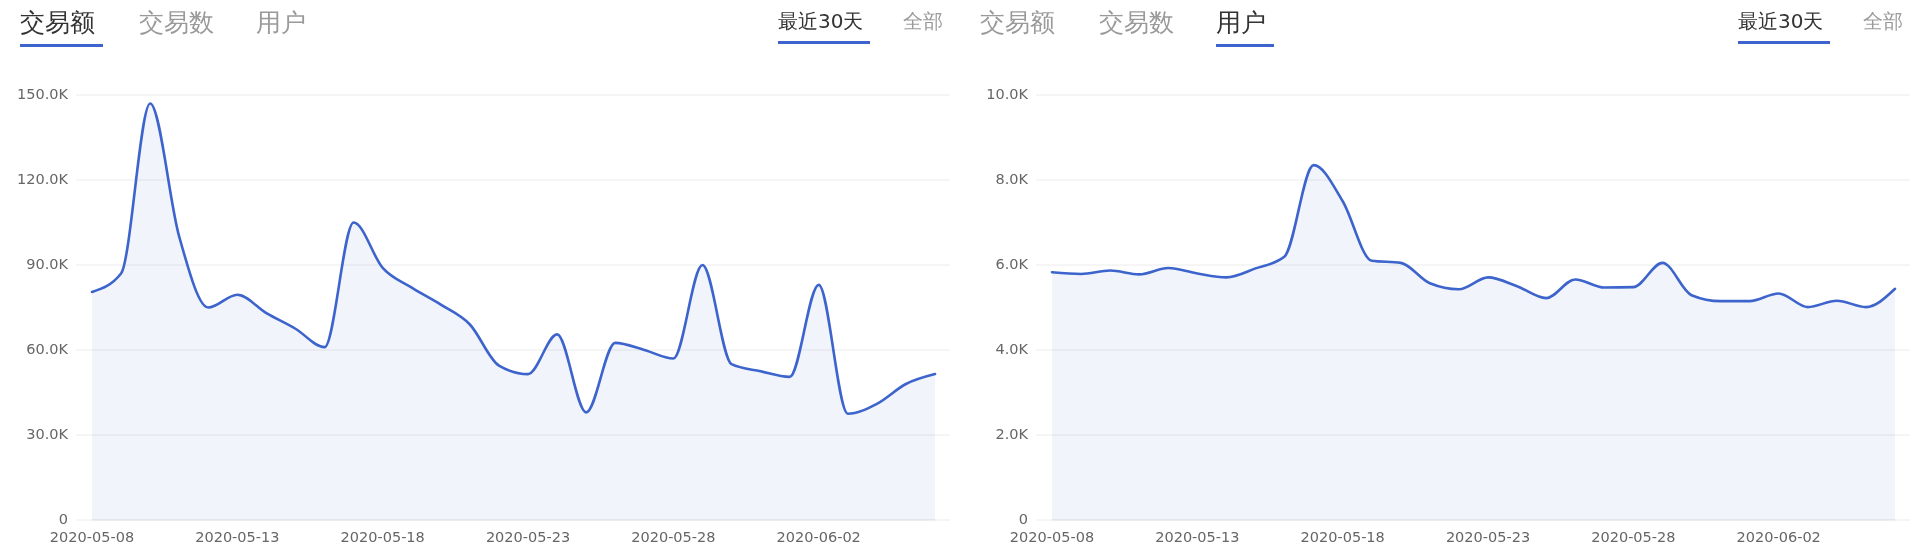  Describe the element at coordinates (1012, 179) in the screenshot. I see `y-tick-label: 8.0K` at that location.